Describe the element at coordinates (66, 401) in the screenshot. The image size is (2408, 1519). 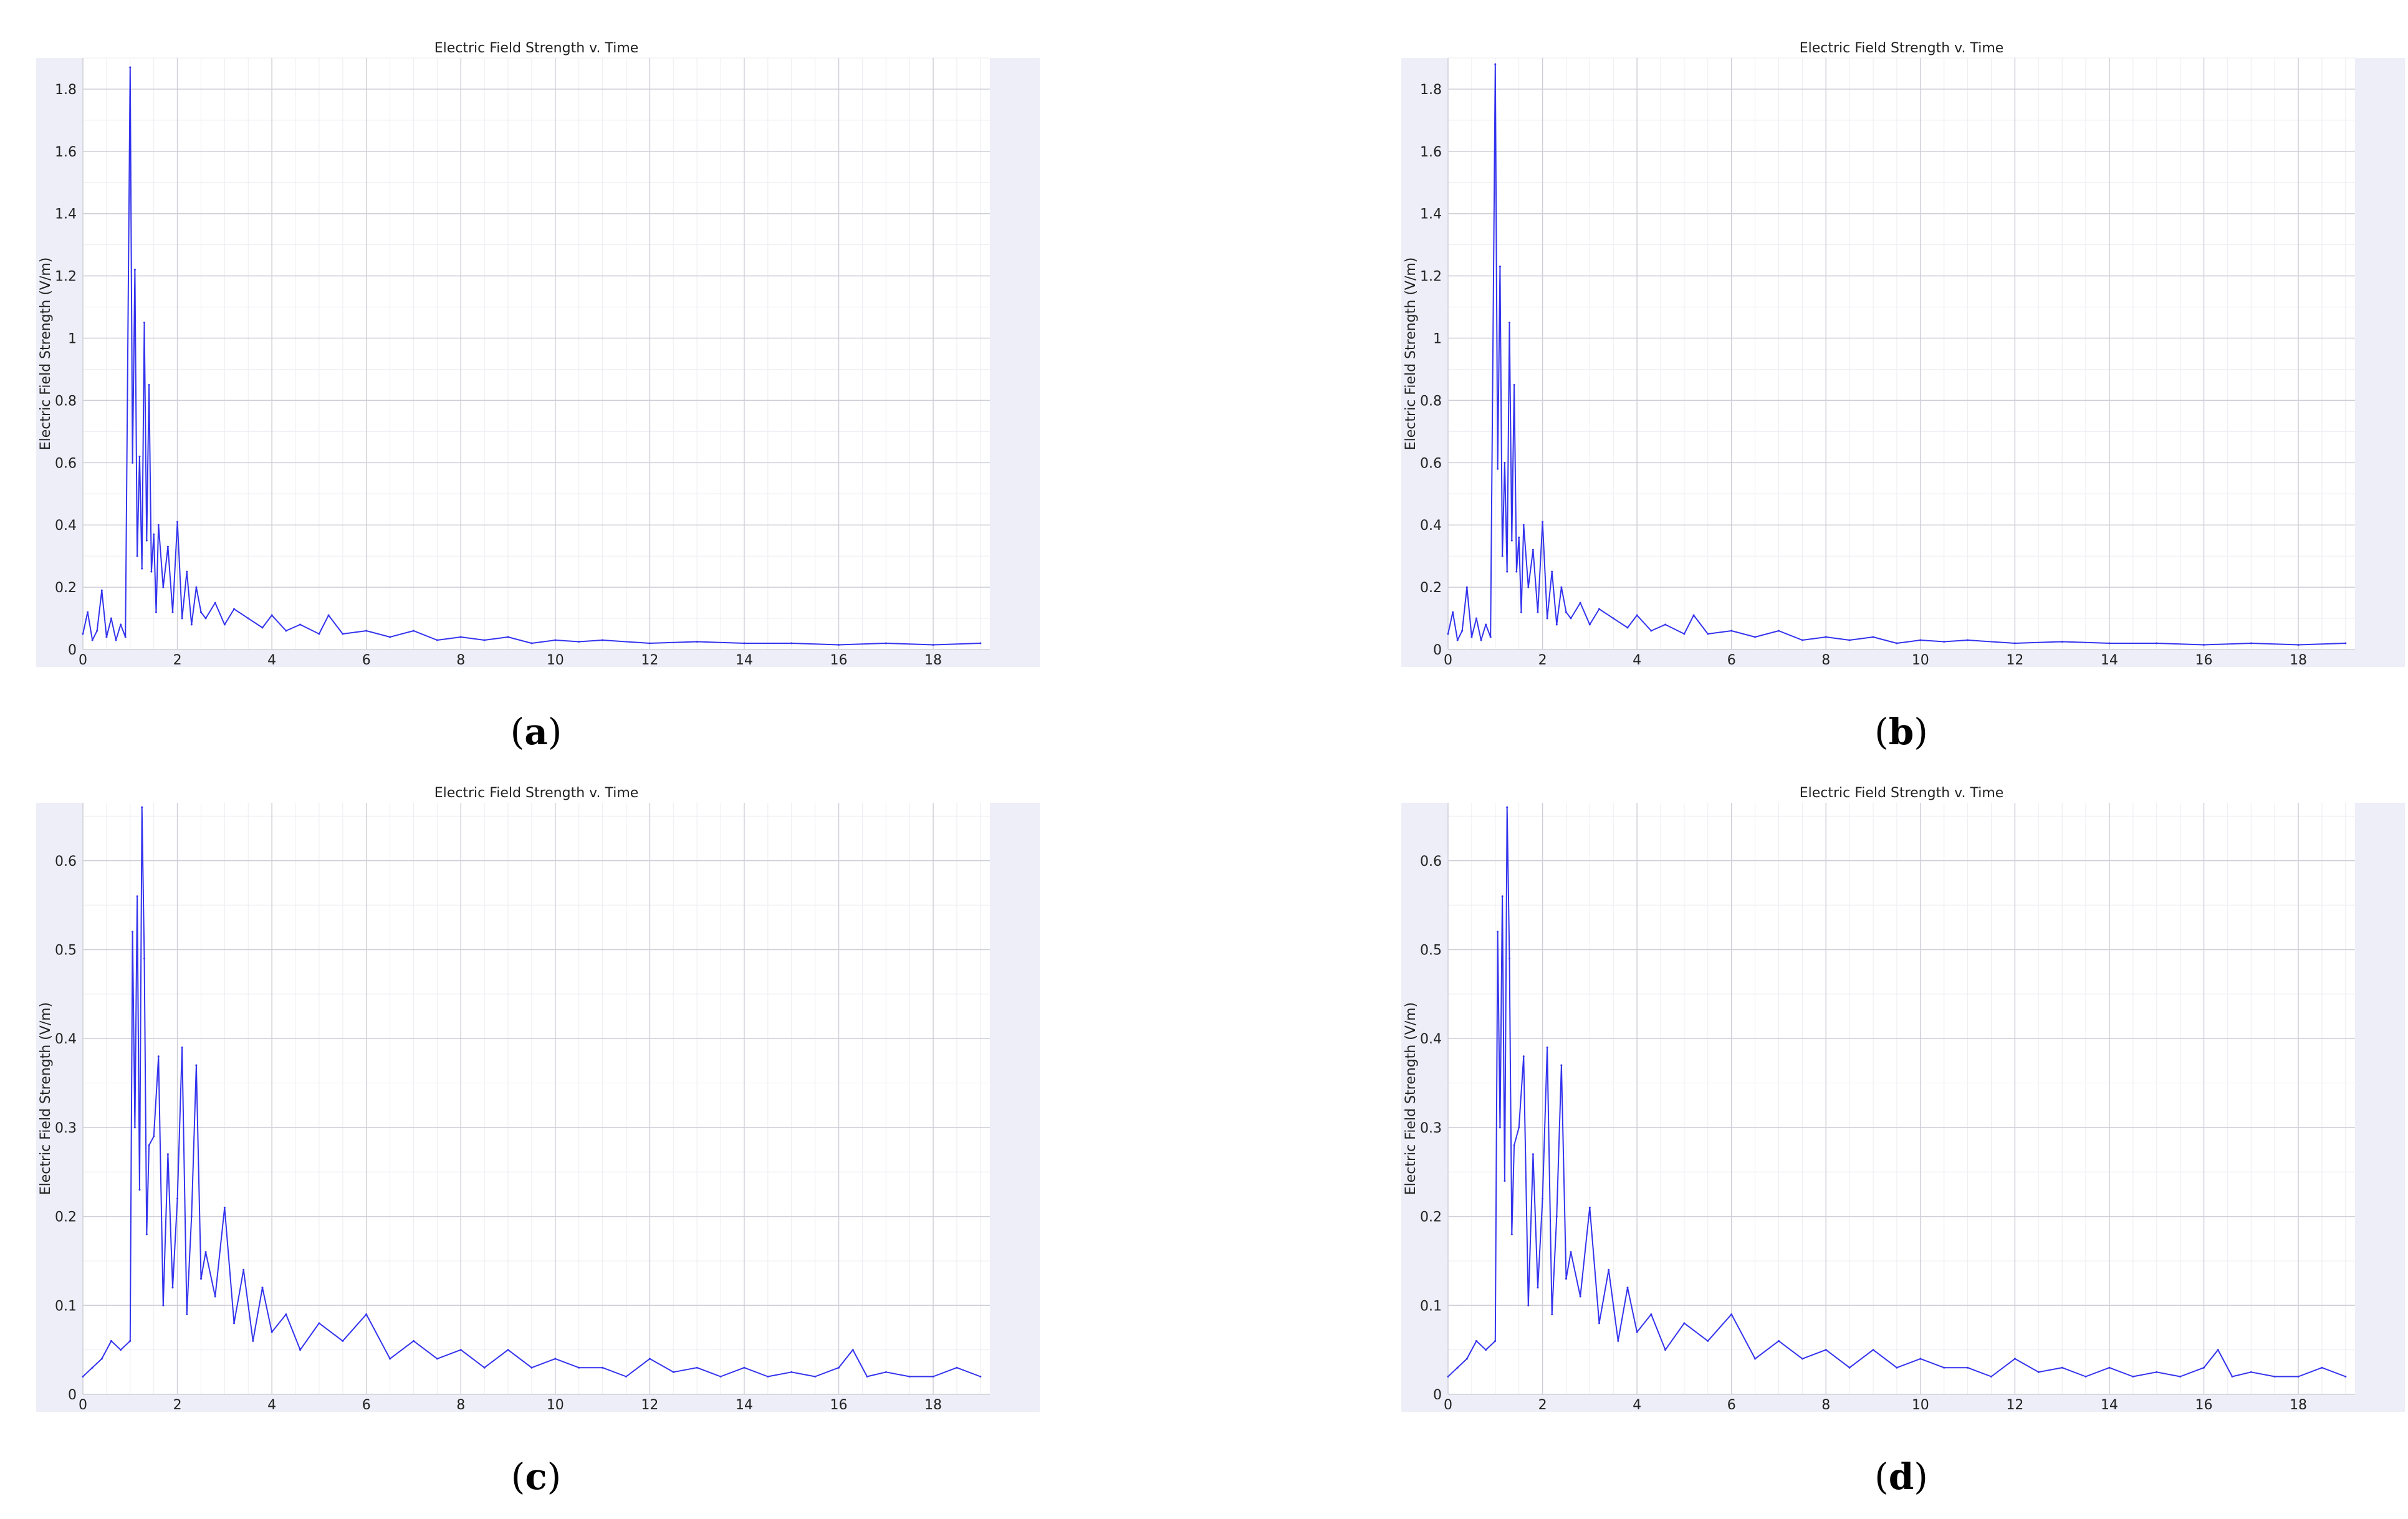
I see `y-tick-label: 0.8` at that location.